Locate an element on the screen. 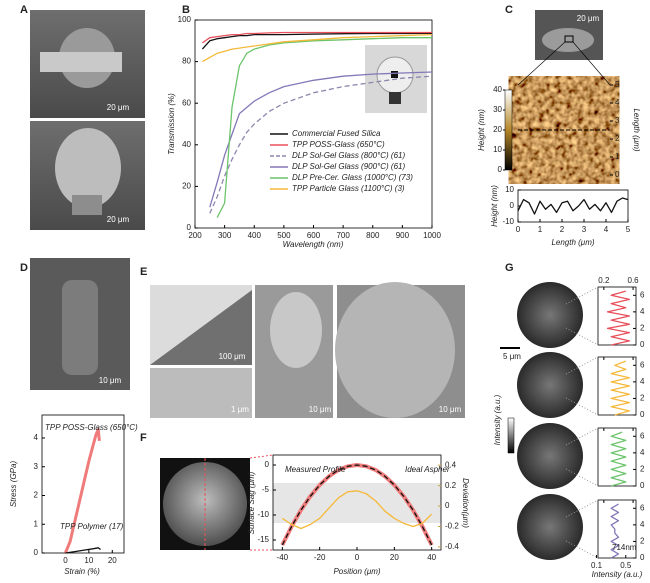 The image size is (650, 583). series-label: TPP Polymer (17) is located at coordinates (92, 526).